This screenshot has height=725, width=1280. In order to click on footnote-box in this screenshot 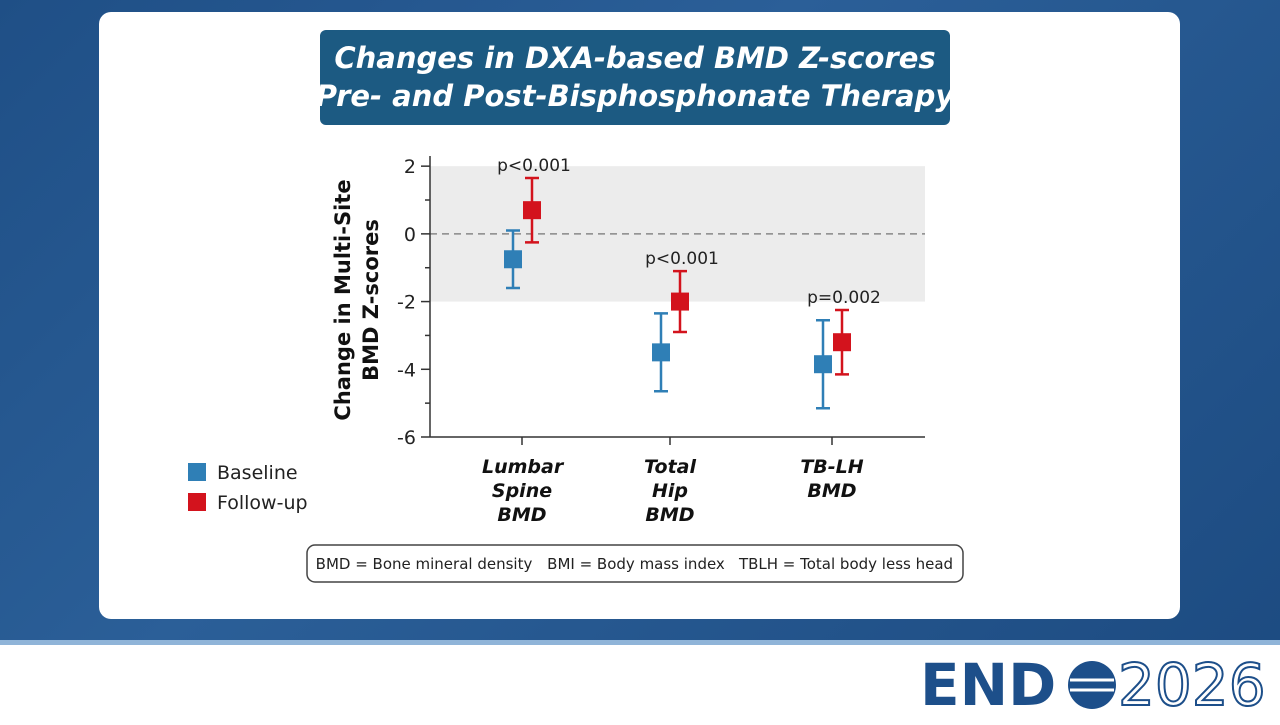, I will do `click(635, 563)`.